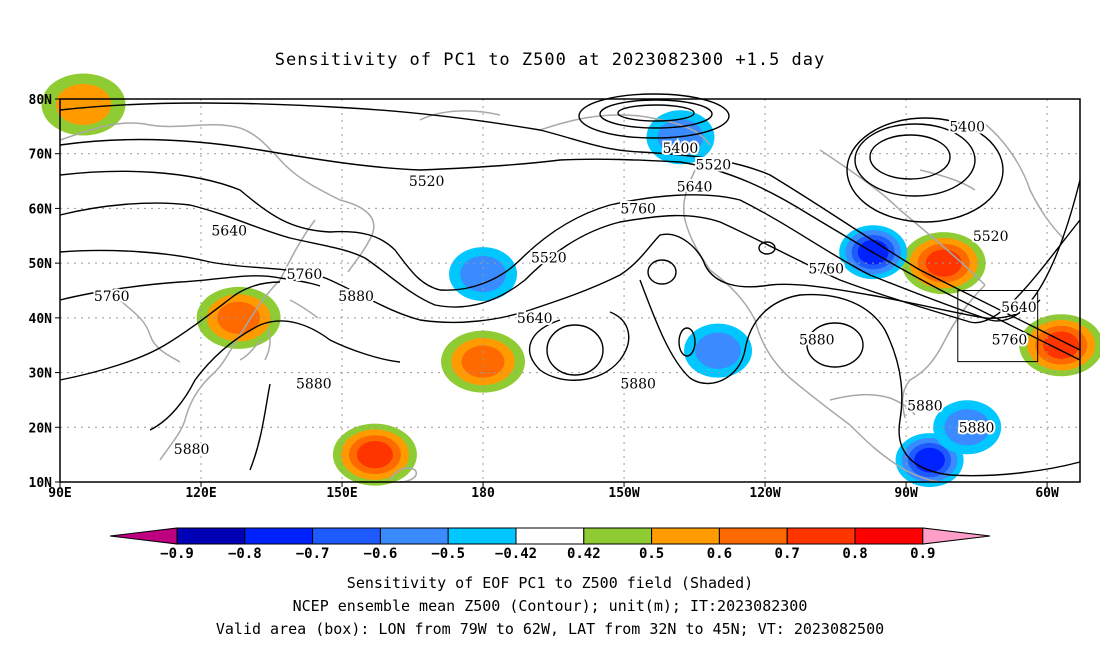 The height and width of the screenshot is (650, 1100). I want to click on colorbar-label: −0.7, so click(313, 553).